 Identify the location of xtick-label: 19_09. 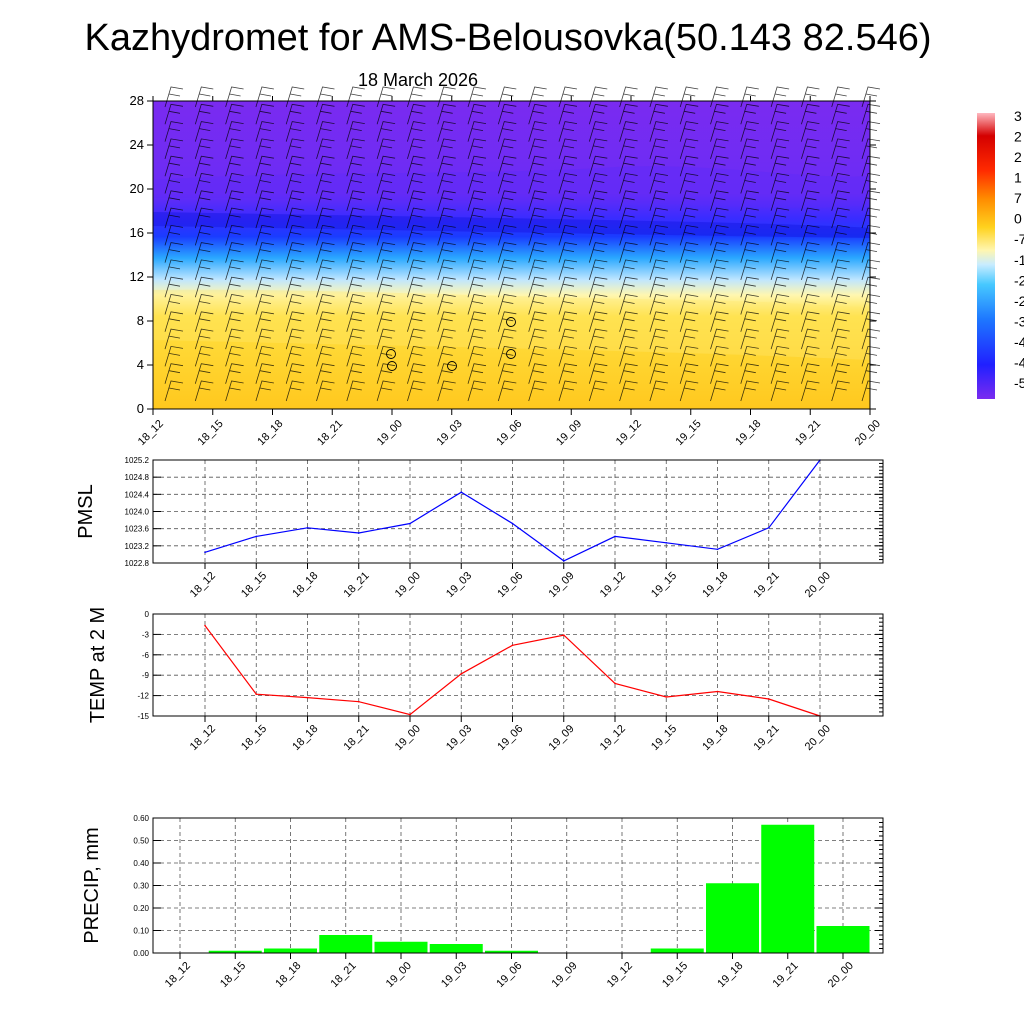
(562, 585).